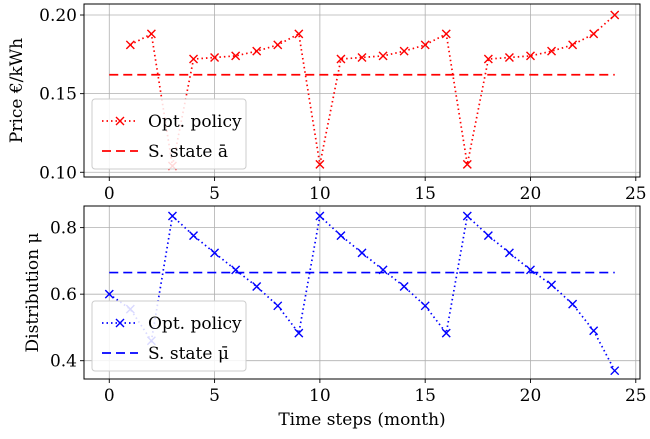  What do you see at coordinates (33, 293) in the screenshot?
I see `y-axis-label: Distribution μ` at bounding box center [33, 293].